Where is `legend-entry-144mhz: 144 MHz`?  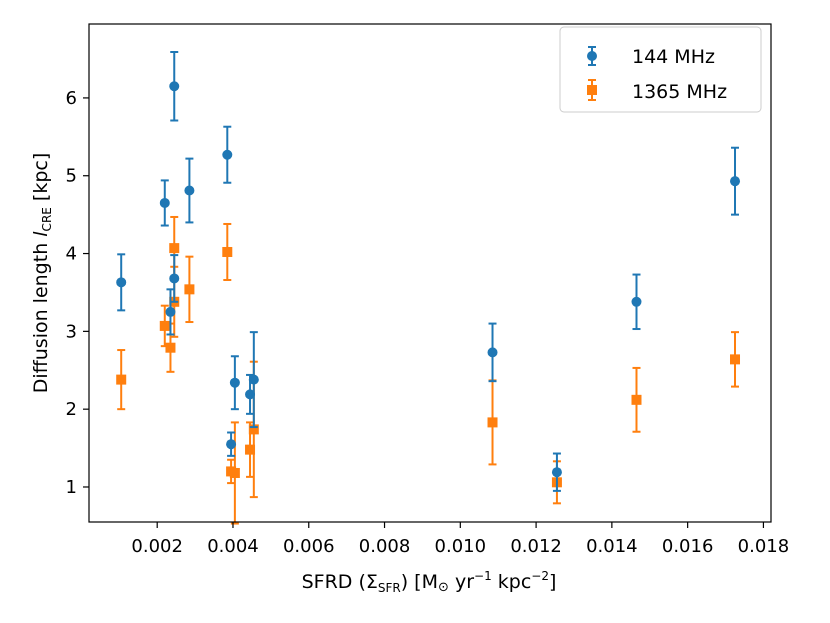 legend-entry-144mhz: 144 MHz is located at coordinates (651, 57).